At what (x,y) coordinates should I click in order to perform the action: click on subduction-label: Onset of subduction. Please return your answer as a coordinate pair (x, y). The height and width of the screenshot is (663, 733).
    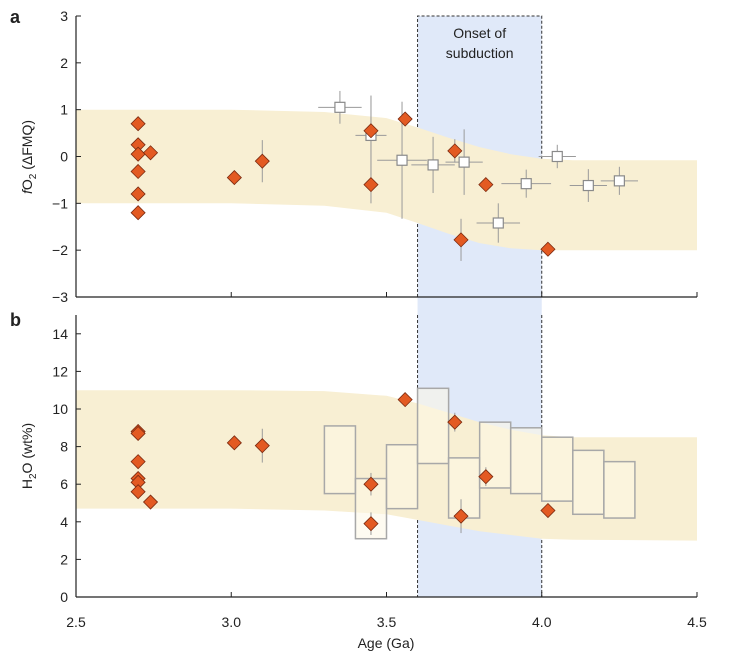
    Looking at the image, I should click on (480, 43).